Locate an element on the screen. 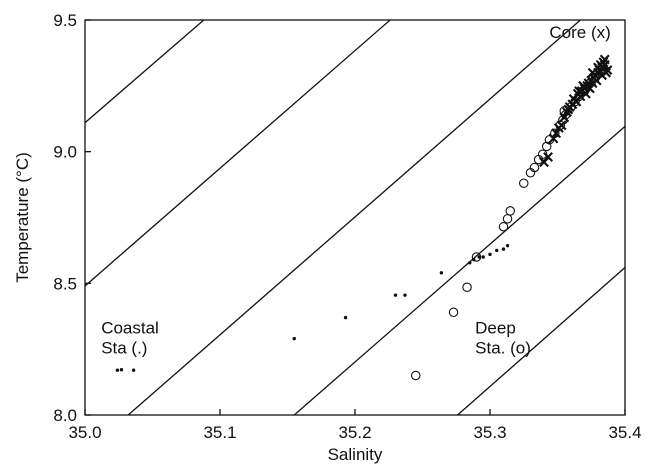  y-tick-label: 8.0 is located at coordinates (65, 415).